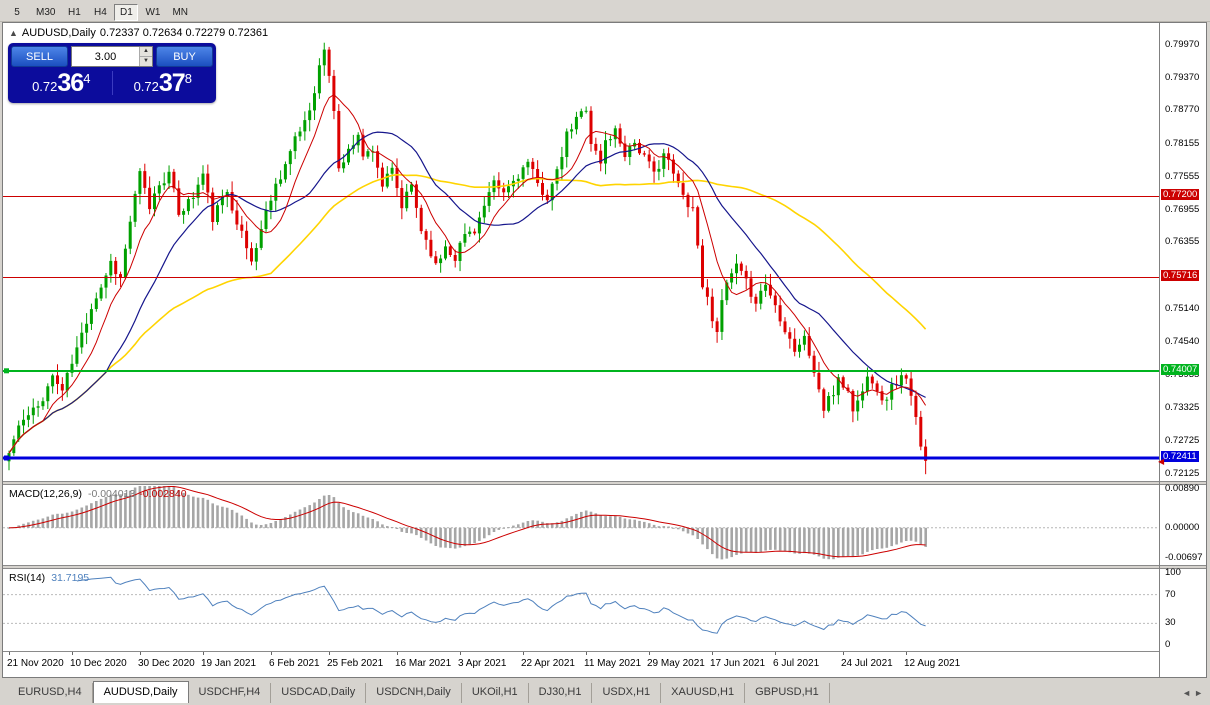 This screenshot has height=705, width=1210. What do you see at coordinates (613, 663) in the screenshot?
I see `date-label: 11 May 2021` at bounding box center [613, 663].